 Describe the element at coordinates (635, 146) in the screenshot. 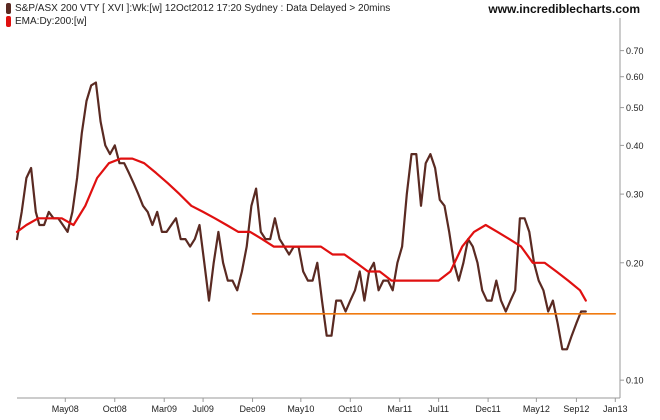

I see `y-tick-label: 0.40` at that location.